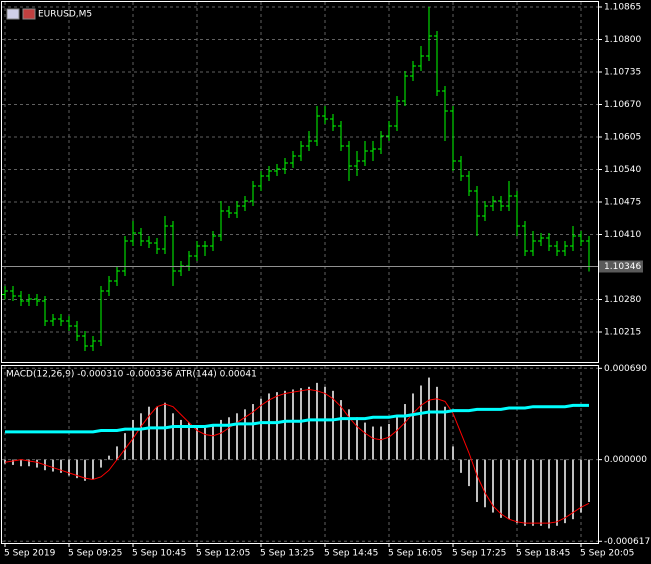  I want to click on x-tick-label: 5 Sep 16:05, so click(415, 554).